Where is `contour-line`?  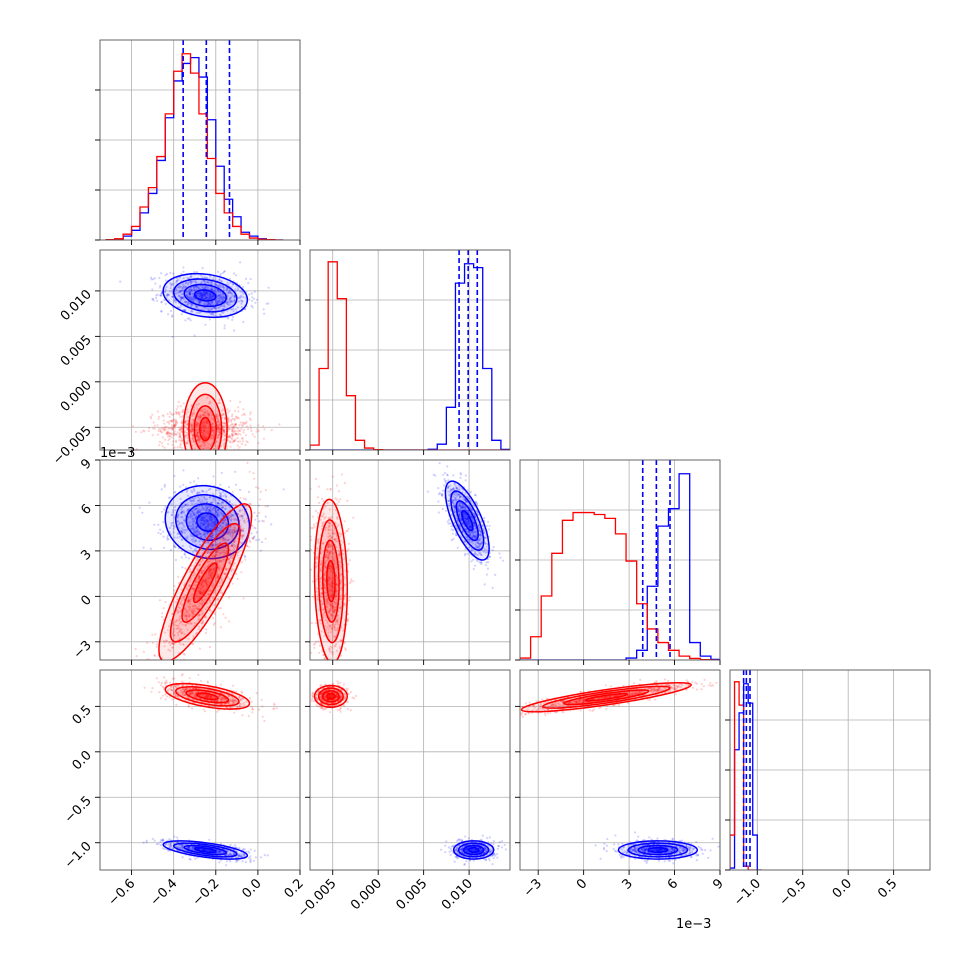 contour-line is located at coordinates (205, 427).